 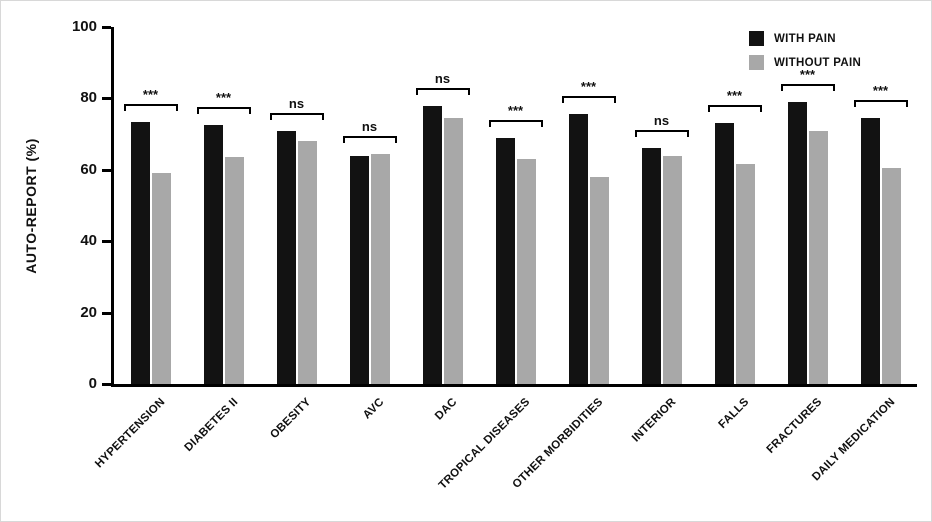 I want to click on y-tick-label: 100, so click(x=84, y=26).